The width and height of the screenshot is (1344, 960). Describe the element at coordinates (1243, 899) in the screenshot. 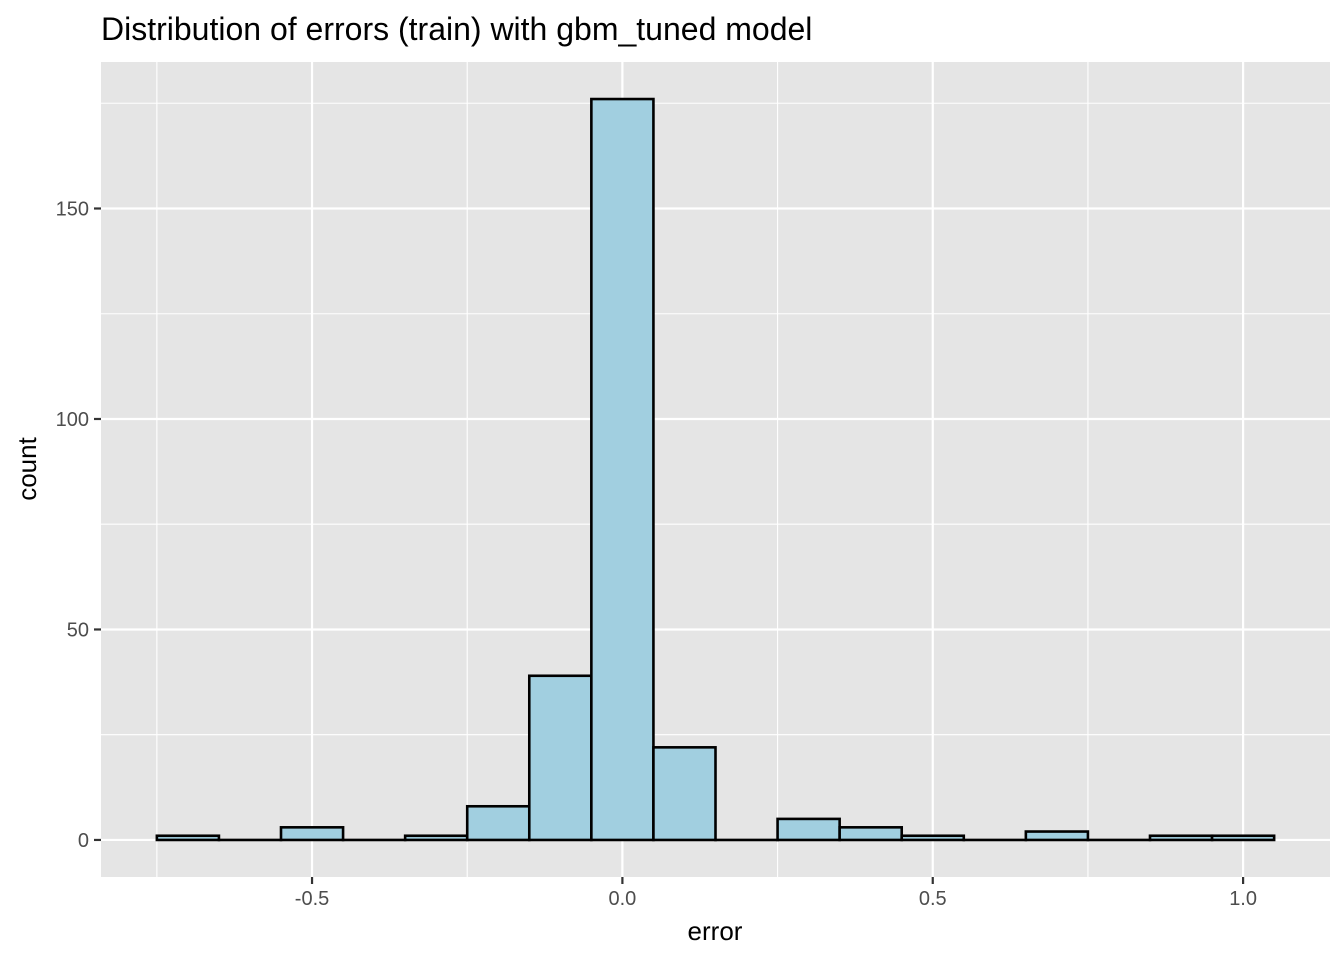

I see `x-tick-label: 1.0` at that location.